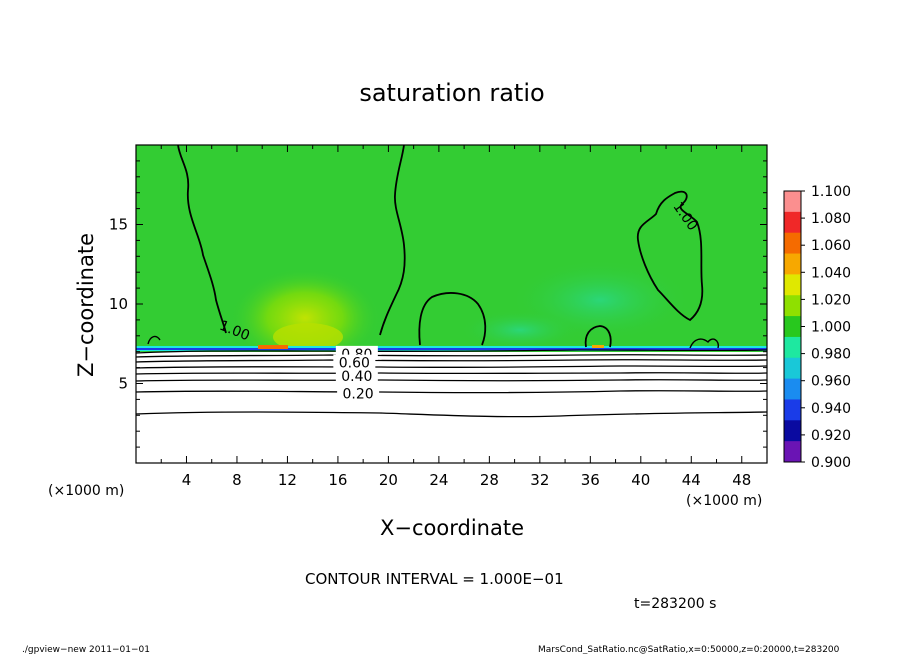 The image size is (904, 654). Describe the element at coordinates (123, 384) in the screenshot. I see `y-tick-label: 5` at that location.